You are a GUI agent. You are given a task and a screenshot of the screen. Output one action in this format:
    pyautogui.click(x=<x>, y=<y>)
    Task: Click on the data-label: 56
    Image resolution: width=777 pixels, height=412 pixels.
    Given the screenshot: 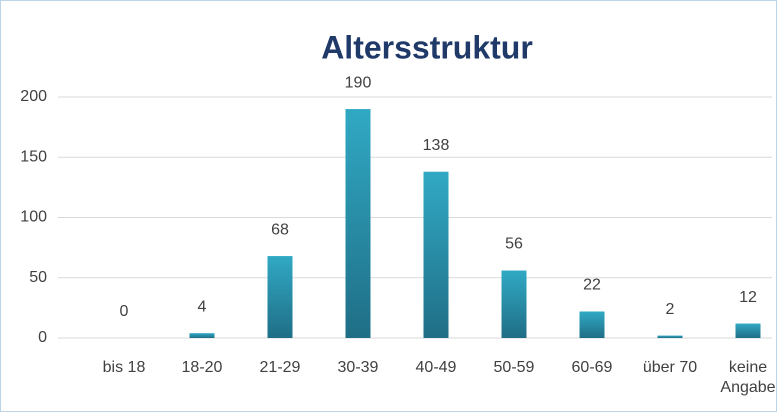 What is the action you would take?
    pyautogui.click(x=514, y=244)
    